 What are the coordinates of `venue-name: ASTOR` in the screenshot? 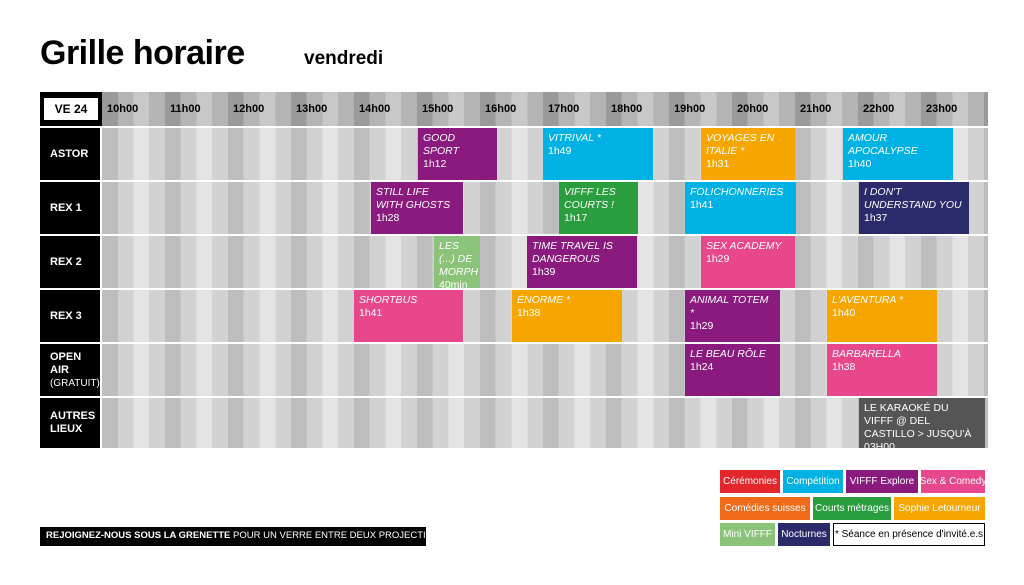 It's located at (69, 153).